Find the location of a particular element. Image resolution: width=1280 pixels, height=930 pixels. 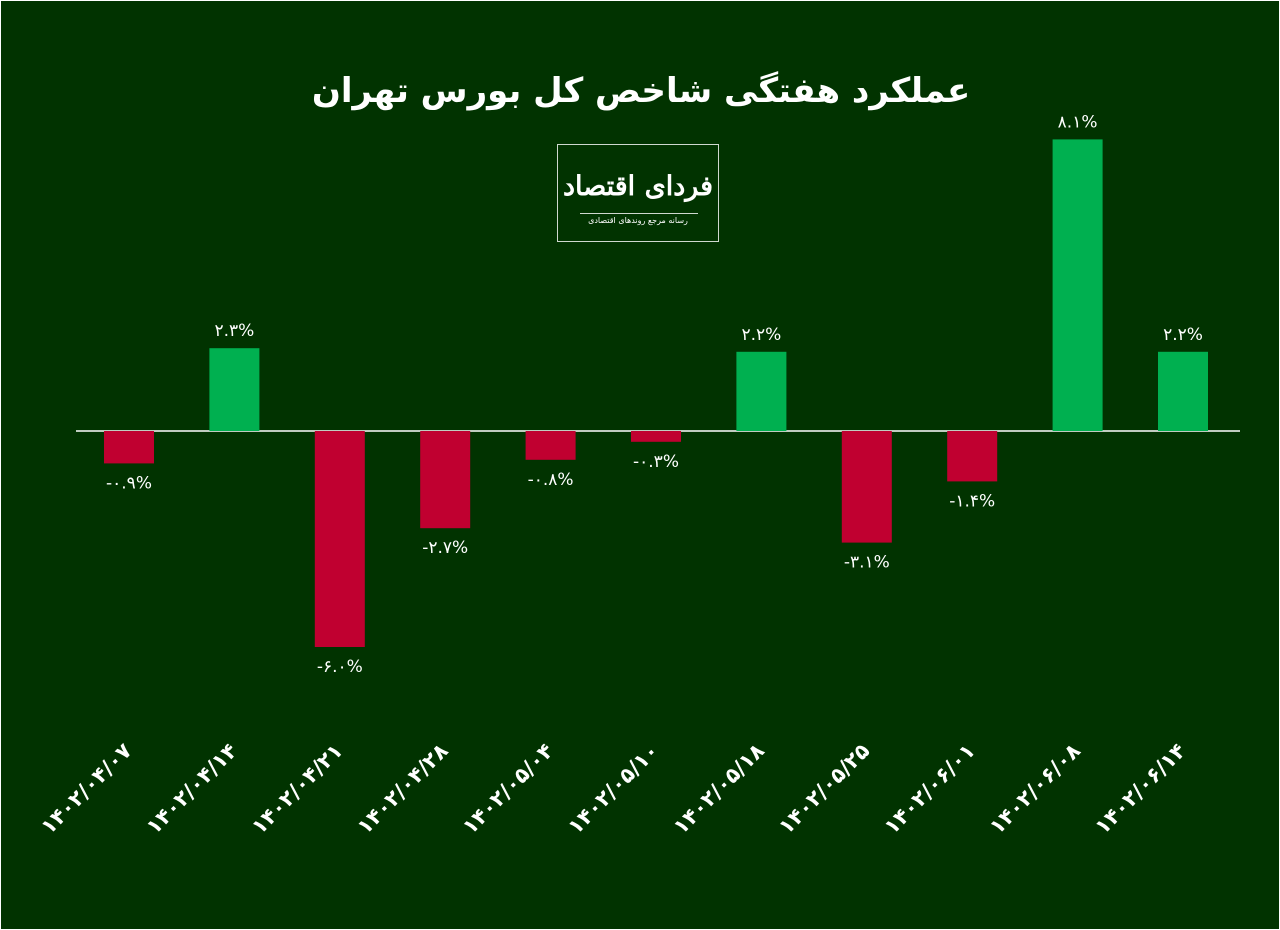

publisher-logo: فردای اقتصاد رسانه مرجع روندهای اقتصادی is located at coordinates (638, 193).